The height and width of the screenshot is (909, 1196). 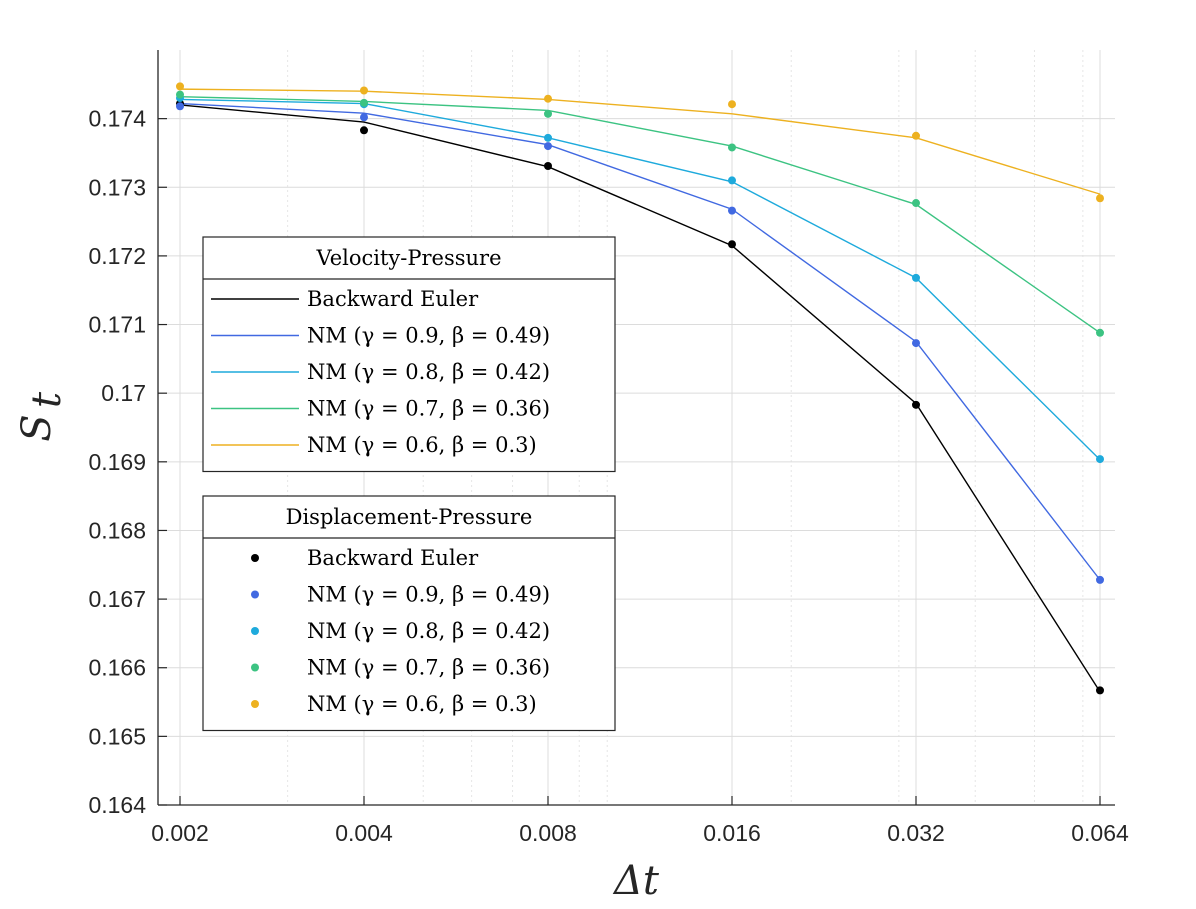 What do you see at coordinates (117, 736) in the screenshot?
I see `y-tick-label: 0.165` at bounding box center [117, 736].